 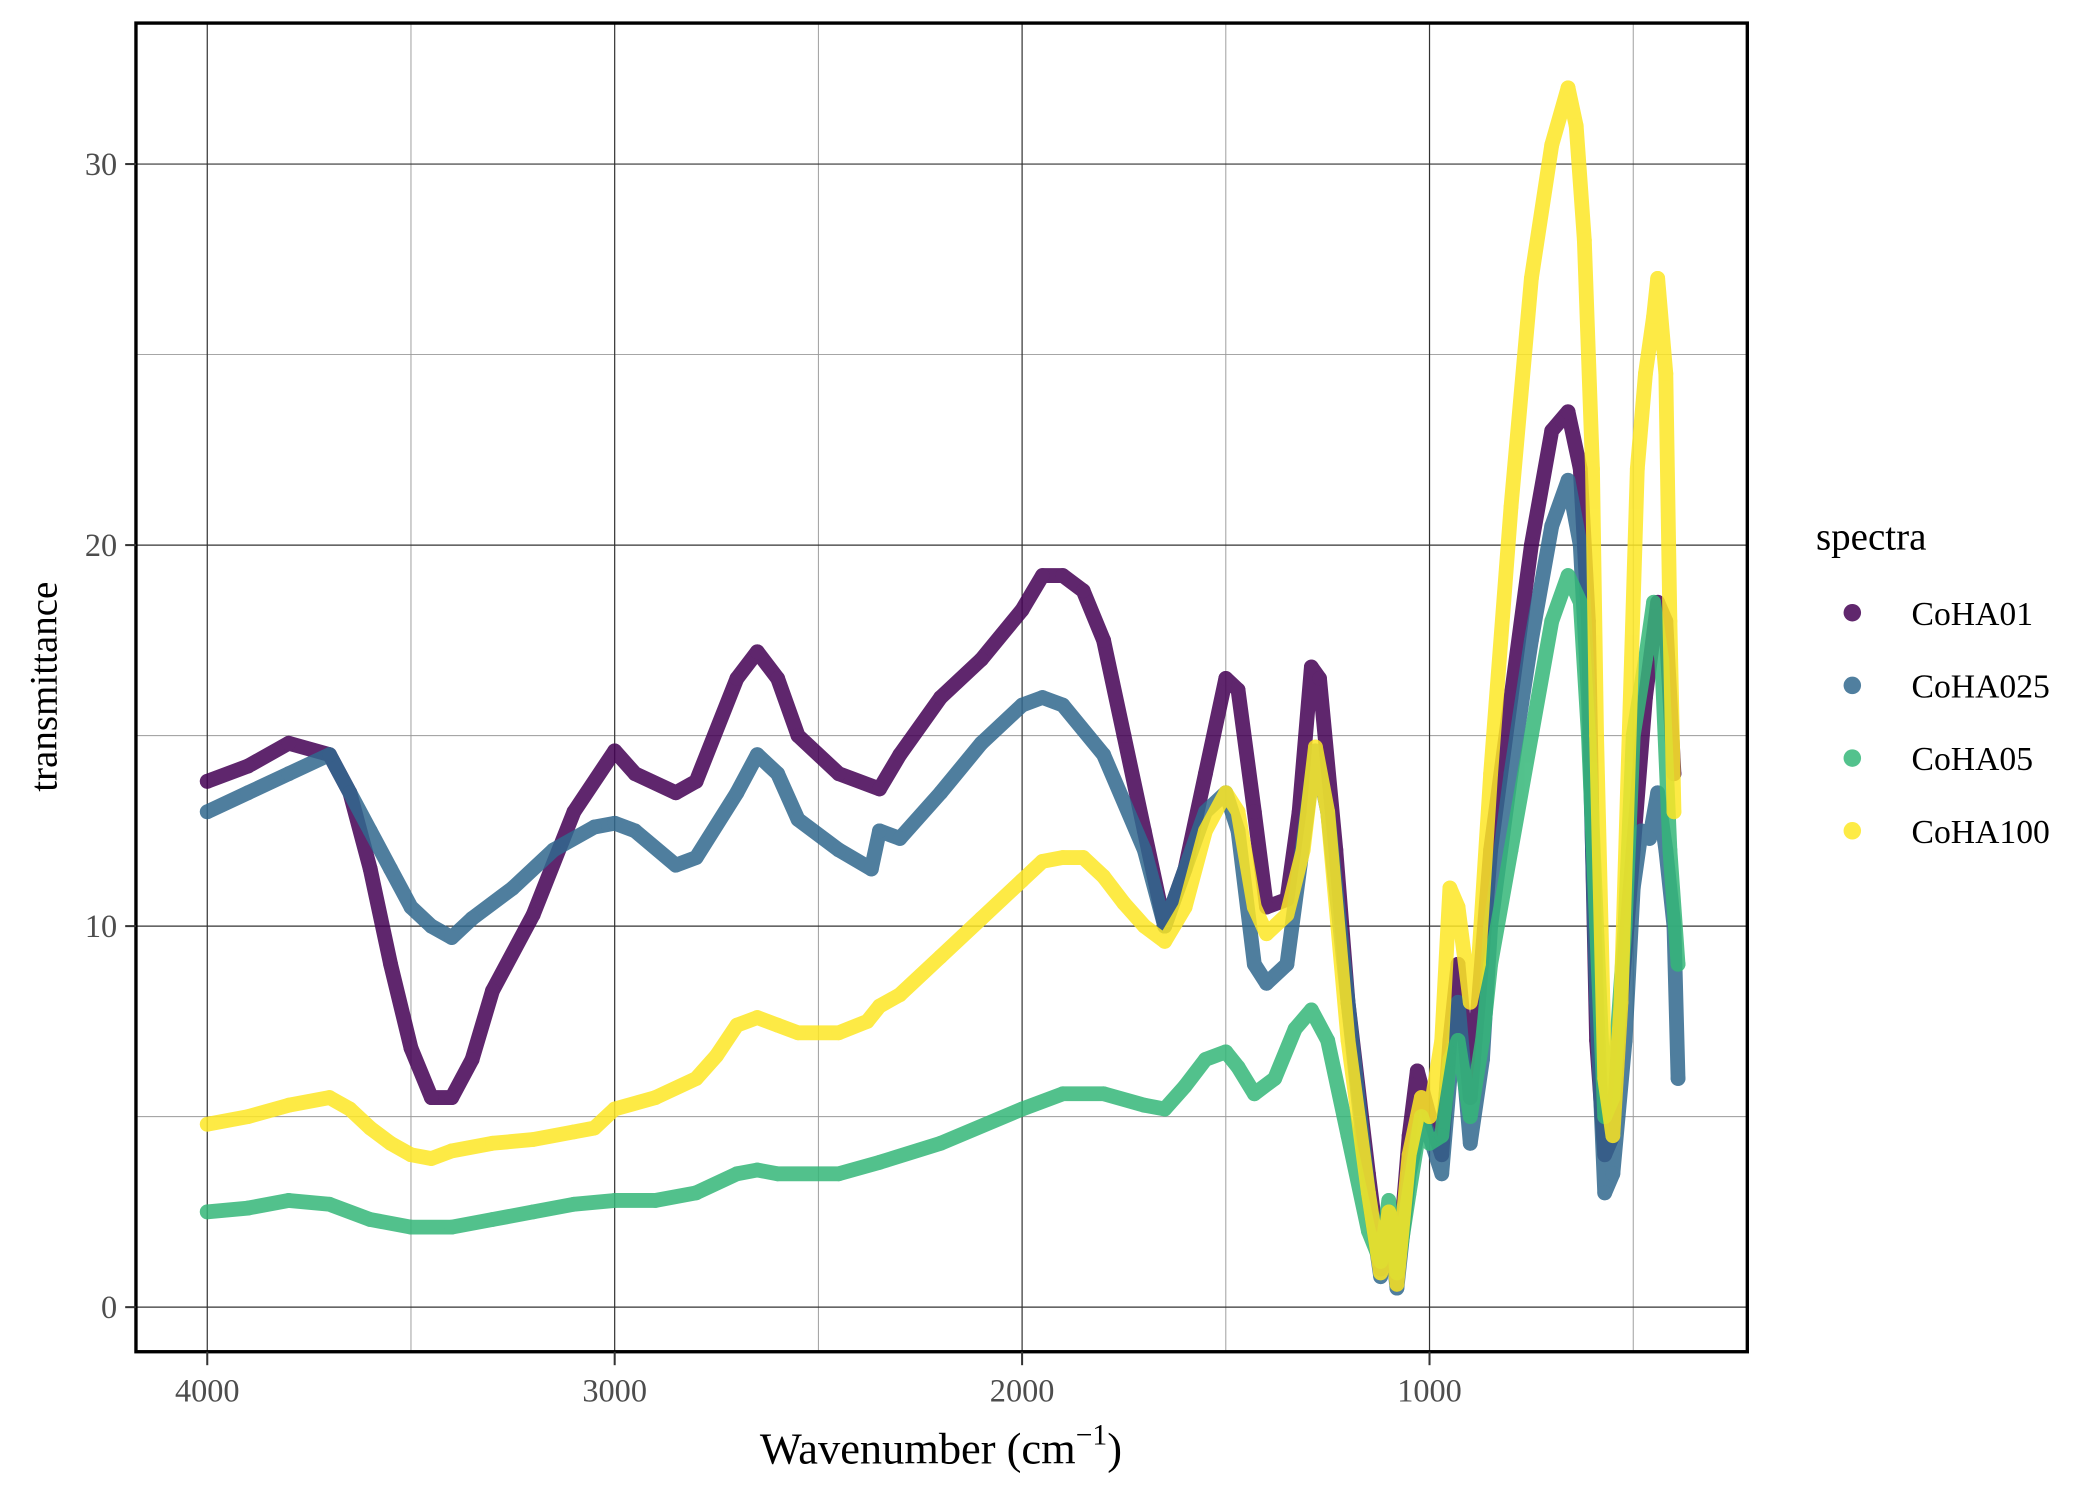 I want to click on x-tick-label: 2000, so click(x=1022, y=1391).